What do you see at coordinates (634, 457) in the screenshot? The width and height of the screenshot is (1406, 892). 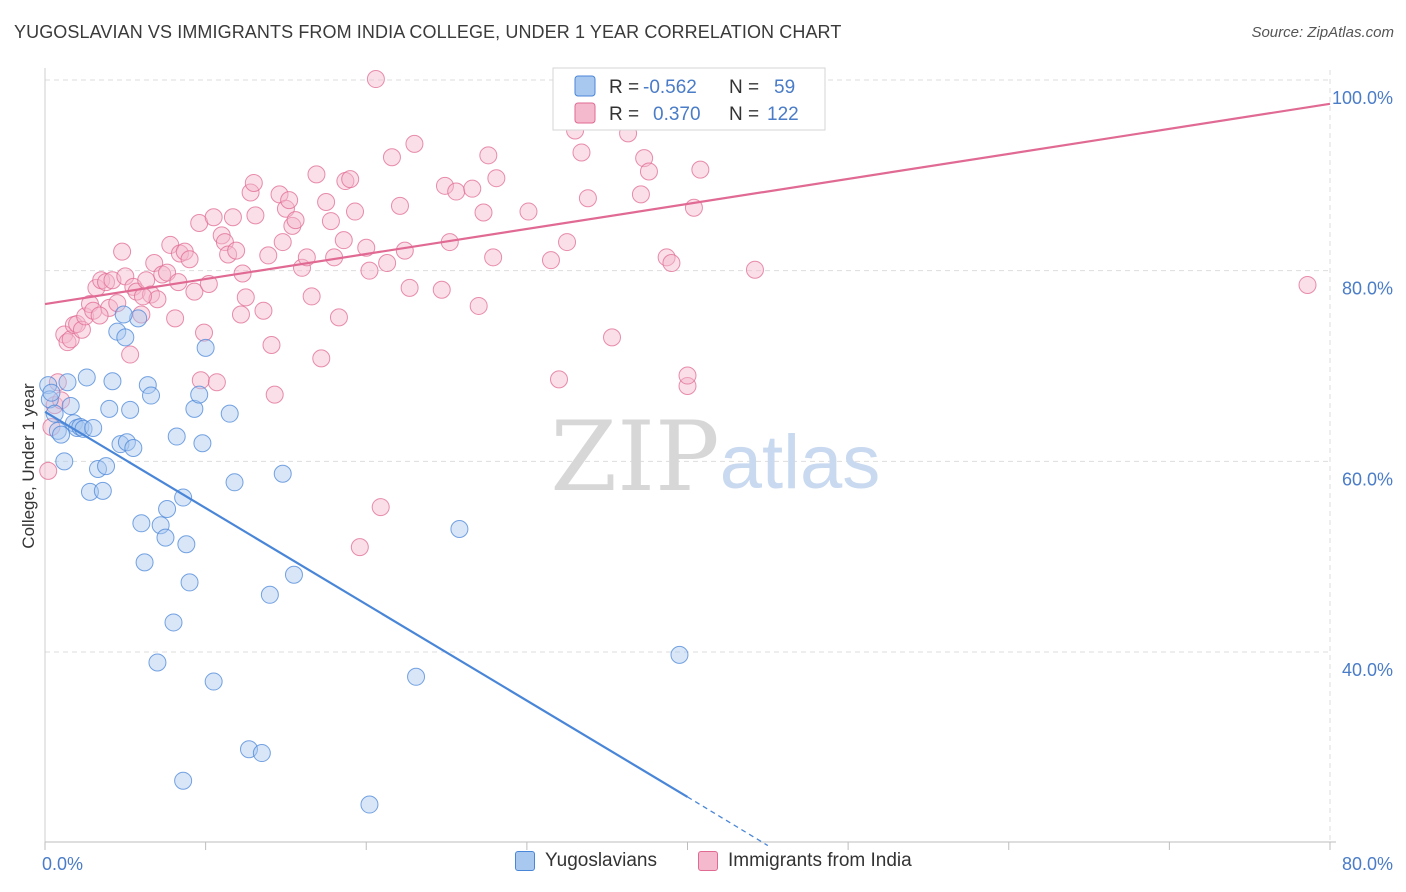 I see `watermark-zip: ZIP` at bounding box center [634, 457].